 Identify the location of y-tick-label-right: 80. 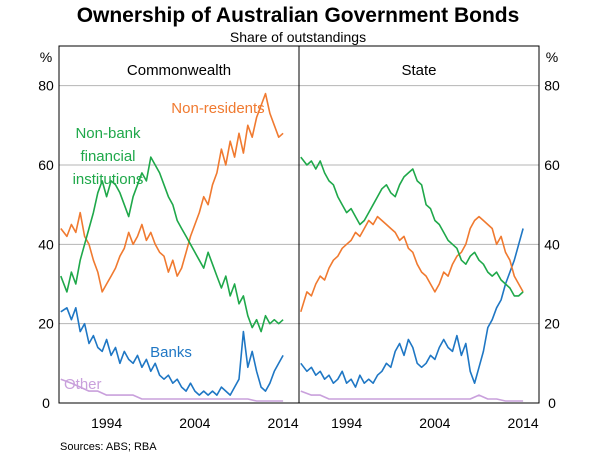
(552, 86).